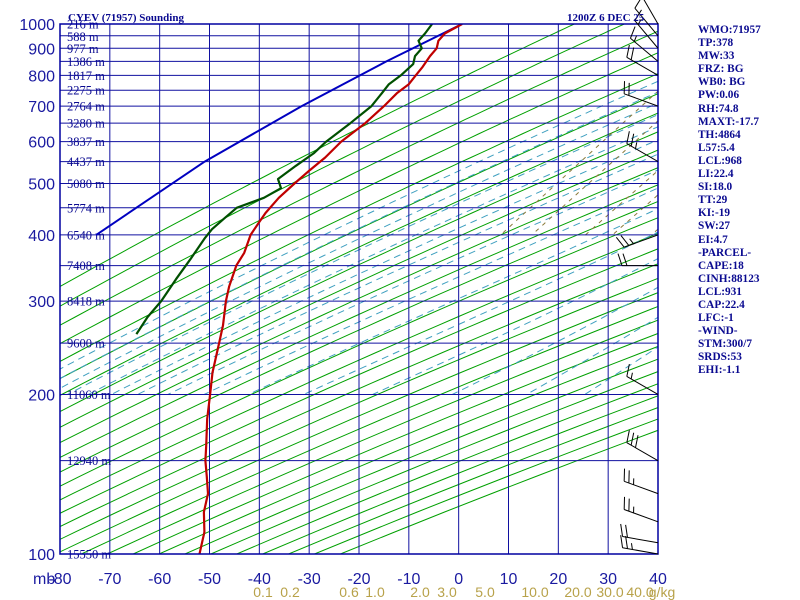  I want to click on index-item: RH:74.8, so click(718, 108).